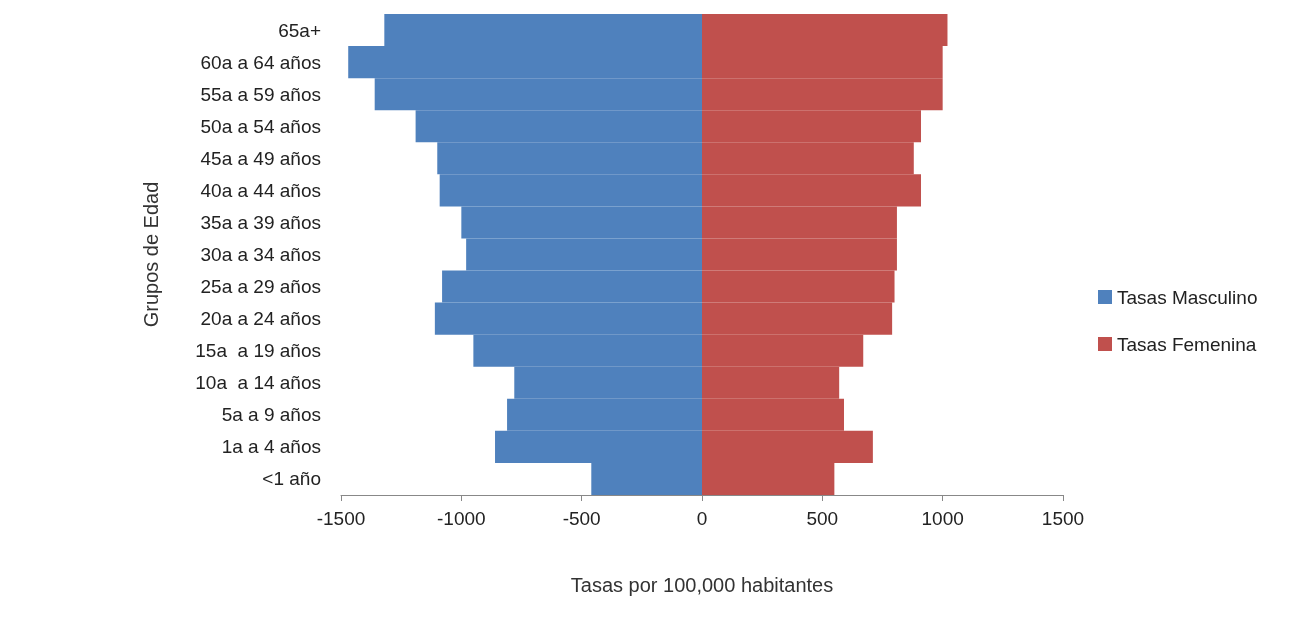 The width and height of the screenshot is (1301, 641). What do you see at coordinates (942, 518) in the screenshot?
I see `x-tick-label: 1000` at bounding box center [942, 518].